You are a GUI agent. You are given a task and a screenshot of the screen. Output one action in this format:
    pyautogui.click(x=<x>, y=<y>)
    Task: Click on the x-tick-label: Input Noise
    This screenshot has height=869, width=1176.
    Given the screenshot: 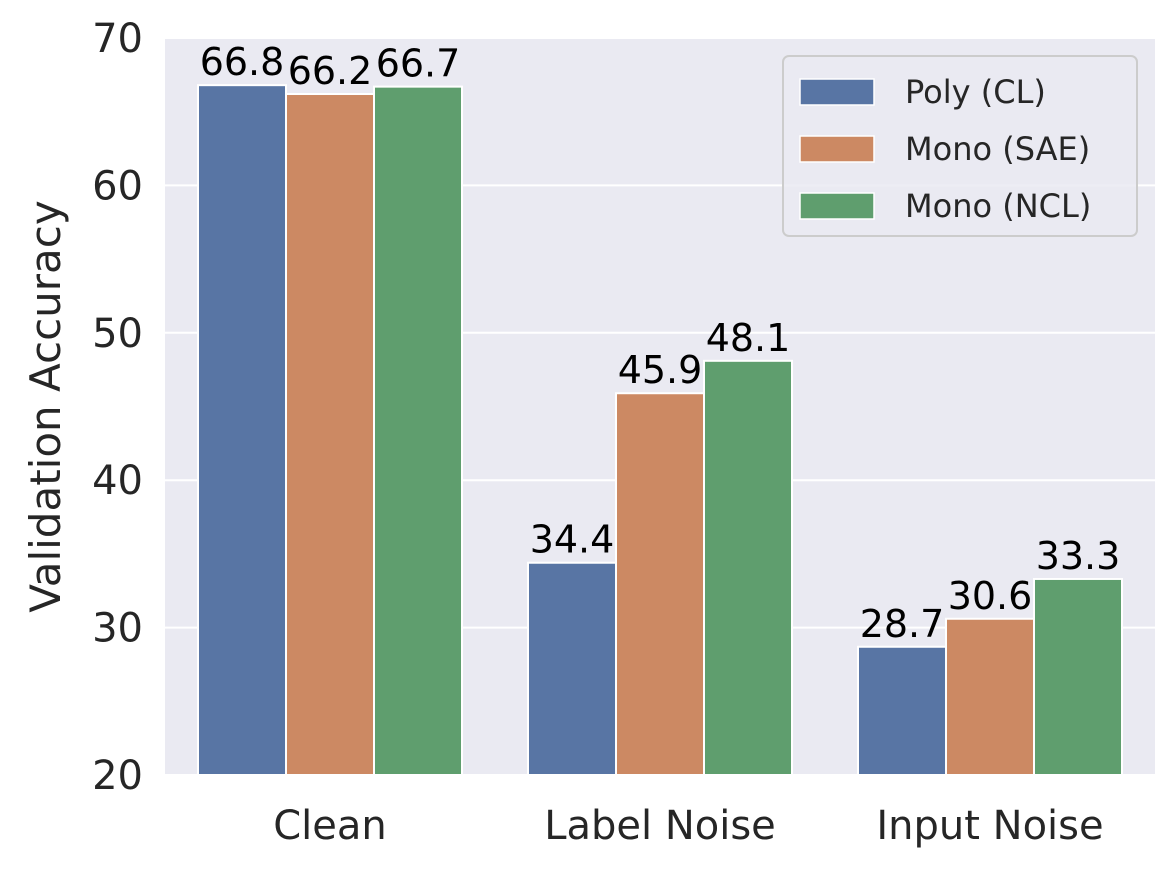 What is the action you would take?
    pyautogui.click(x=989, y=826)
    